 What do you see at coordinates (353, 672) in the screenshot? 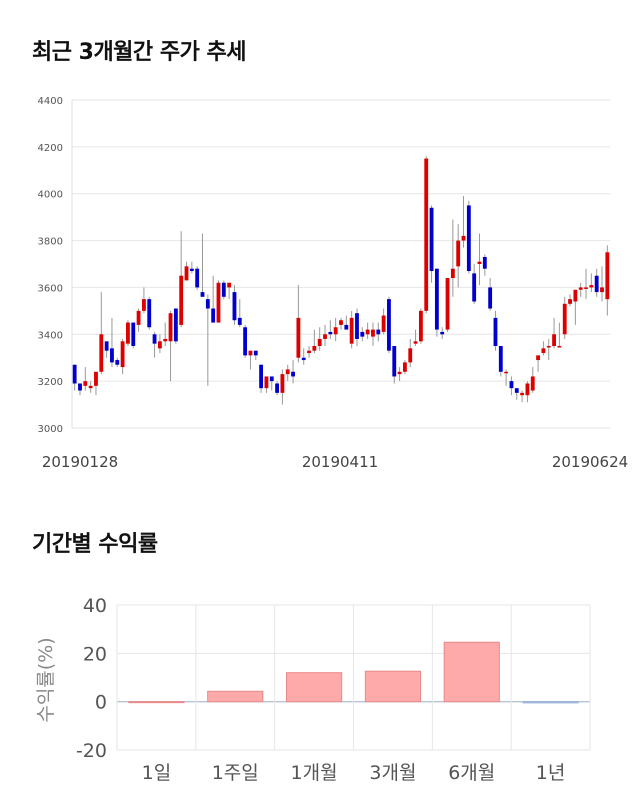
I see `returns-chart-bars` at bounding box center [353, 672].